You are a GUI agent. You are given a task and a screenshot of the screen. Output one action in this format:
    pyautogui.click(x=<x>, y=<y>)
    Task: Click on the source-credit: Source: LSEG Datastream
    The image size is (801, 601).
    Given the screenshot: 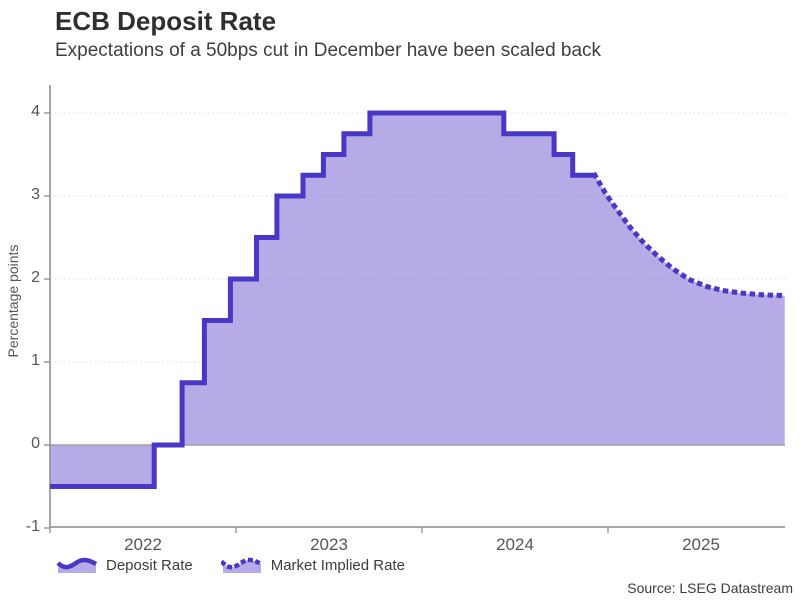 What is the action you would take?
    pyautogui.click(x=710, y=588)
    